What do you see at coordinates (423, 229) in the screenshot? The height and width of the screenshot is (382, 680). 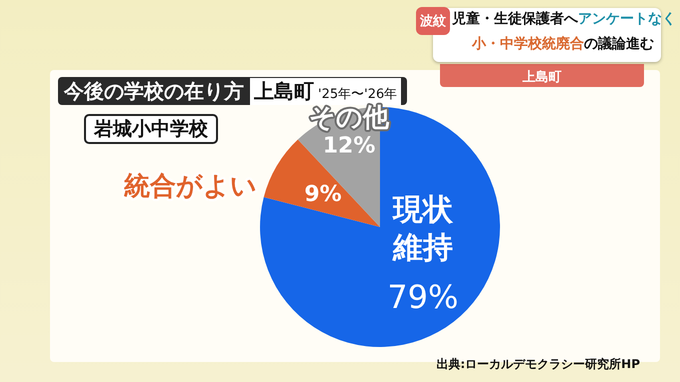 I see `slice-label: 現状維持` at bounding box center [423, 229].